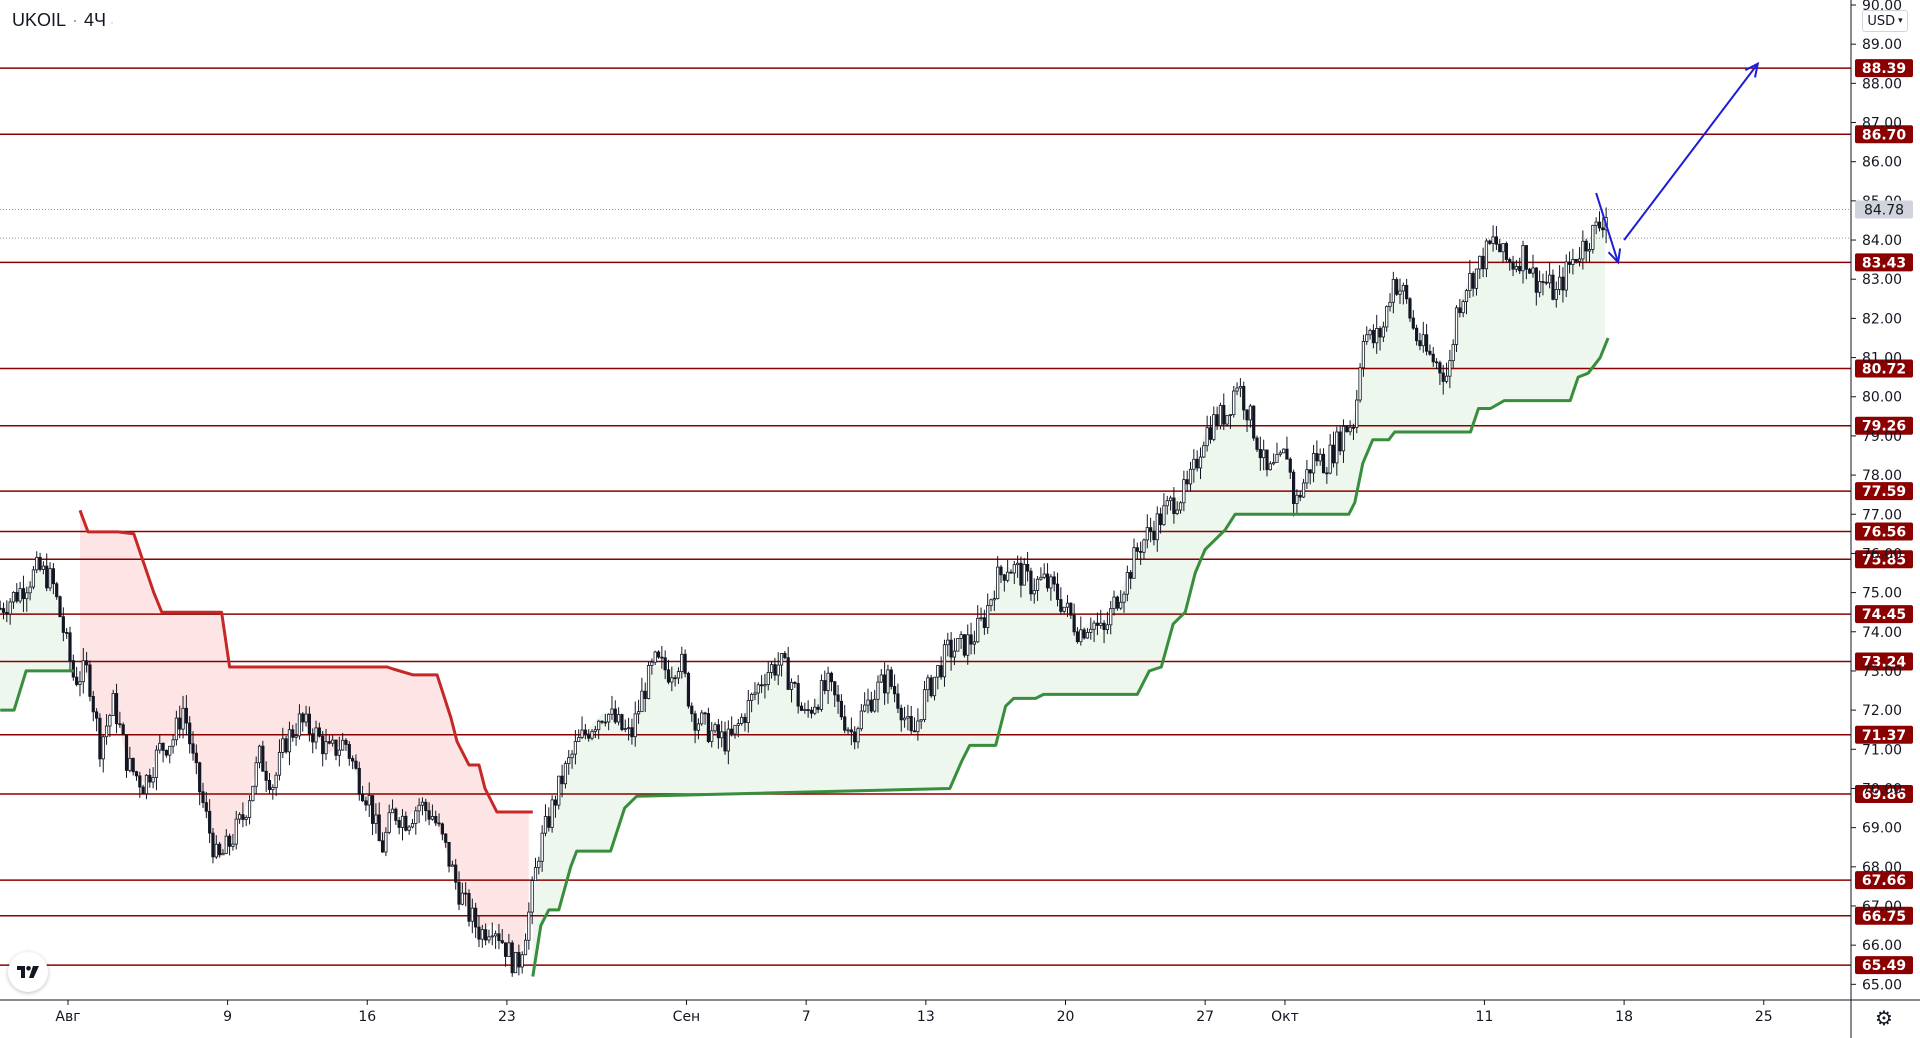  Describe the element at coordinates (1884, 915) in the screenshot. I see `level-price-label: 66.75` at that location.